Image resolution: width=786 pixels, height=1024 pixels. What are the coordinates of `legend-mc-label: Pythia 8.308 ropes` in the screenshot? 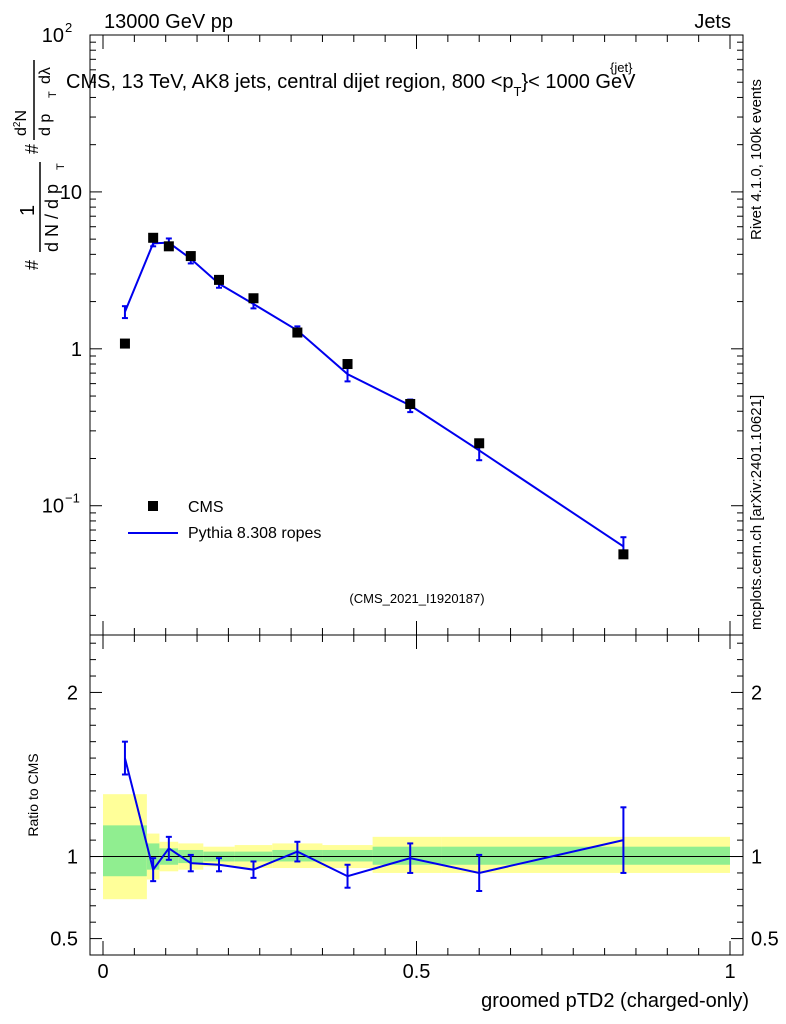 It's located at (254, 533).